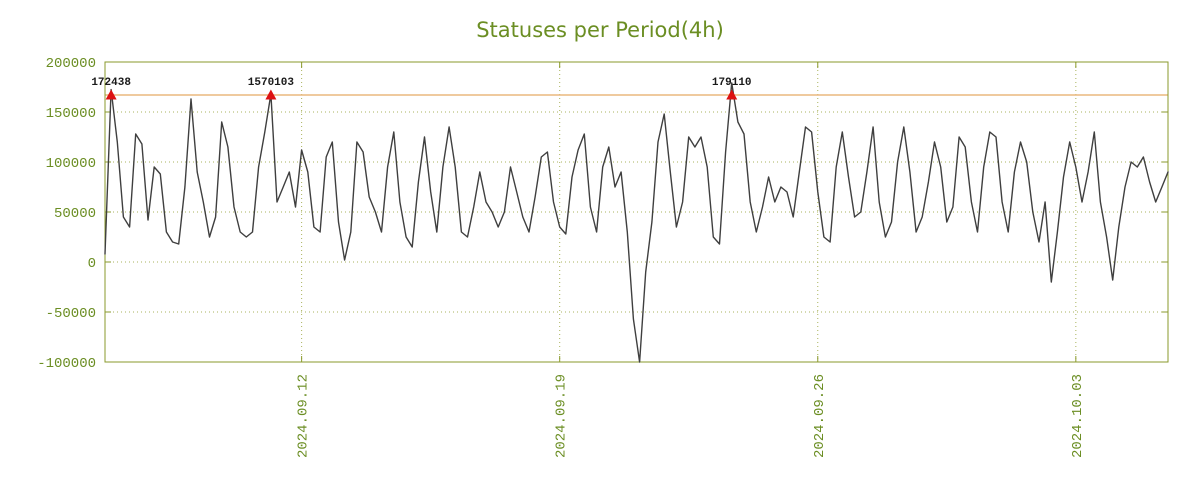  I want to click on x-tick-label: 2024.09.26, so click(820, 416).